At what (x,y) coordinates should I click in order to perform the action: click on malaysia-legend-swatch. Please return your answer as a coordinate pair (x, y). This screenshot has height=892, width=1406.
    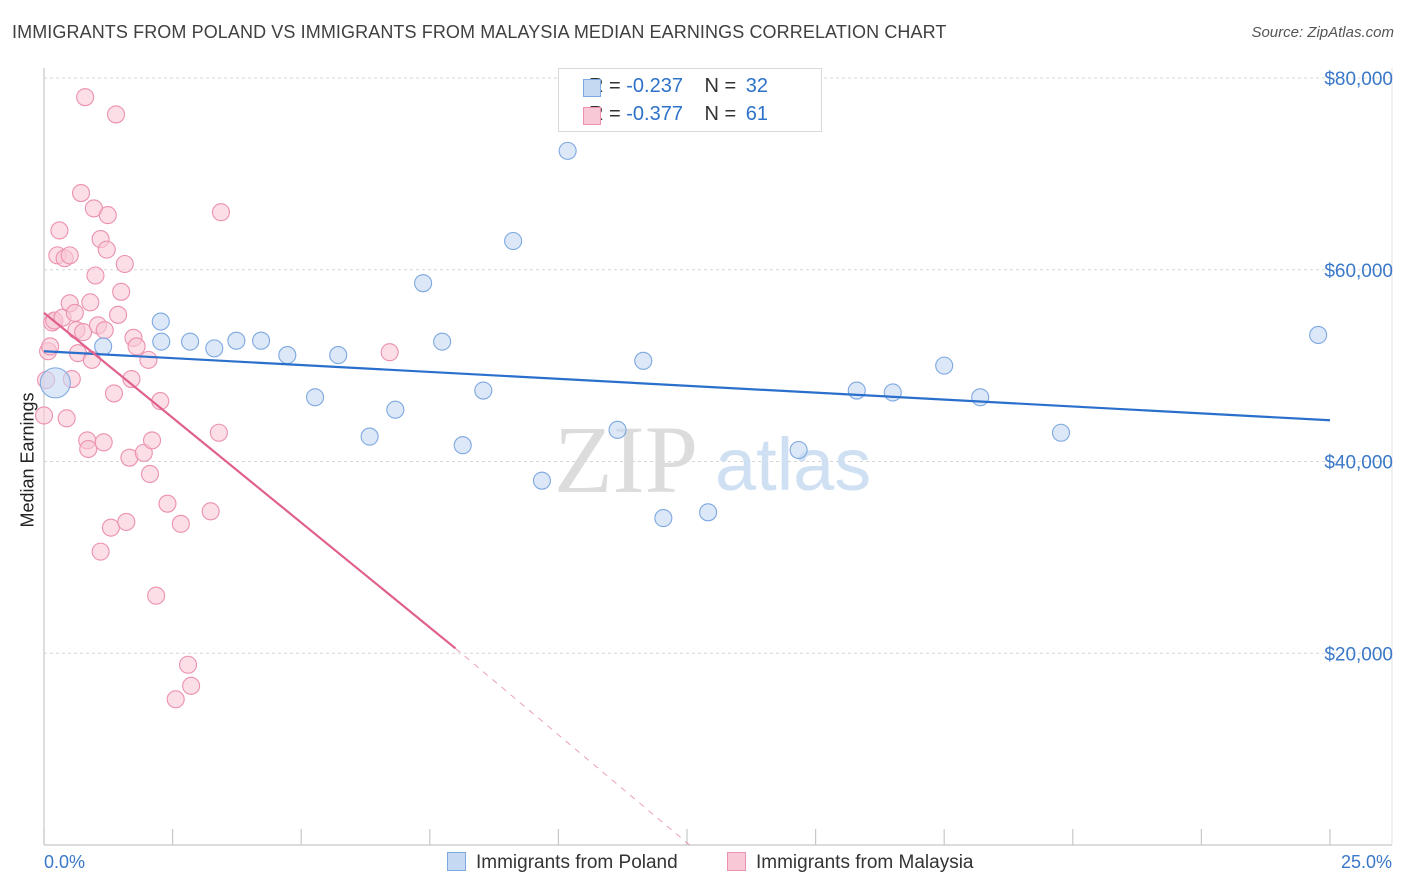
    Looking at the image, I should click on (736, 861).